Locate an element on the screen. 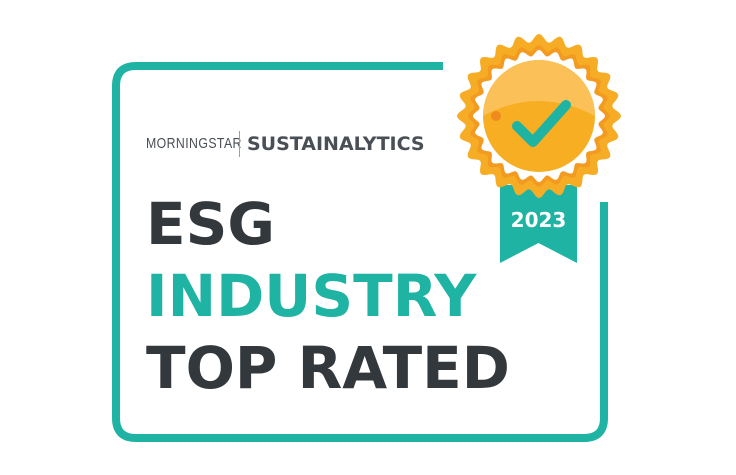 The width and height of the screenshot is (736, 475). title-esg: ESG is located at coordinates (210, 224).